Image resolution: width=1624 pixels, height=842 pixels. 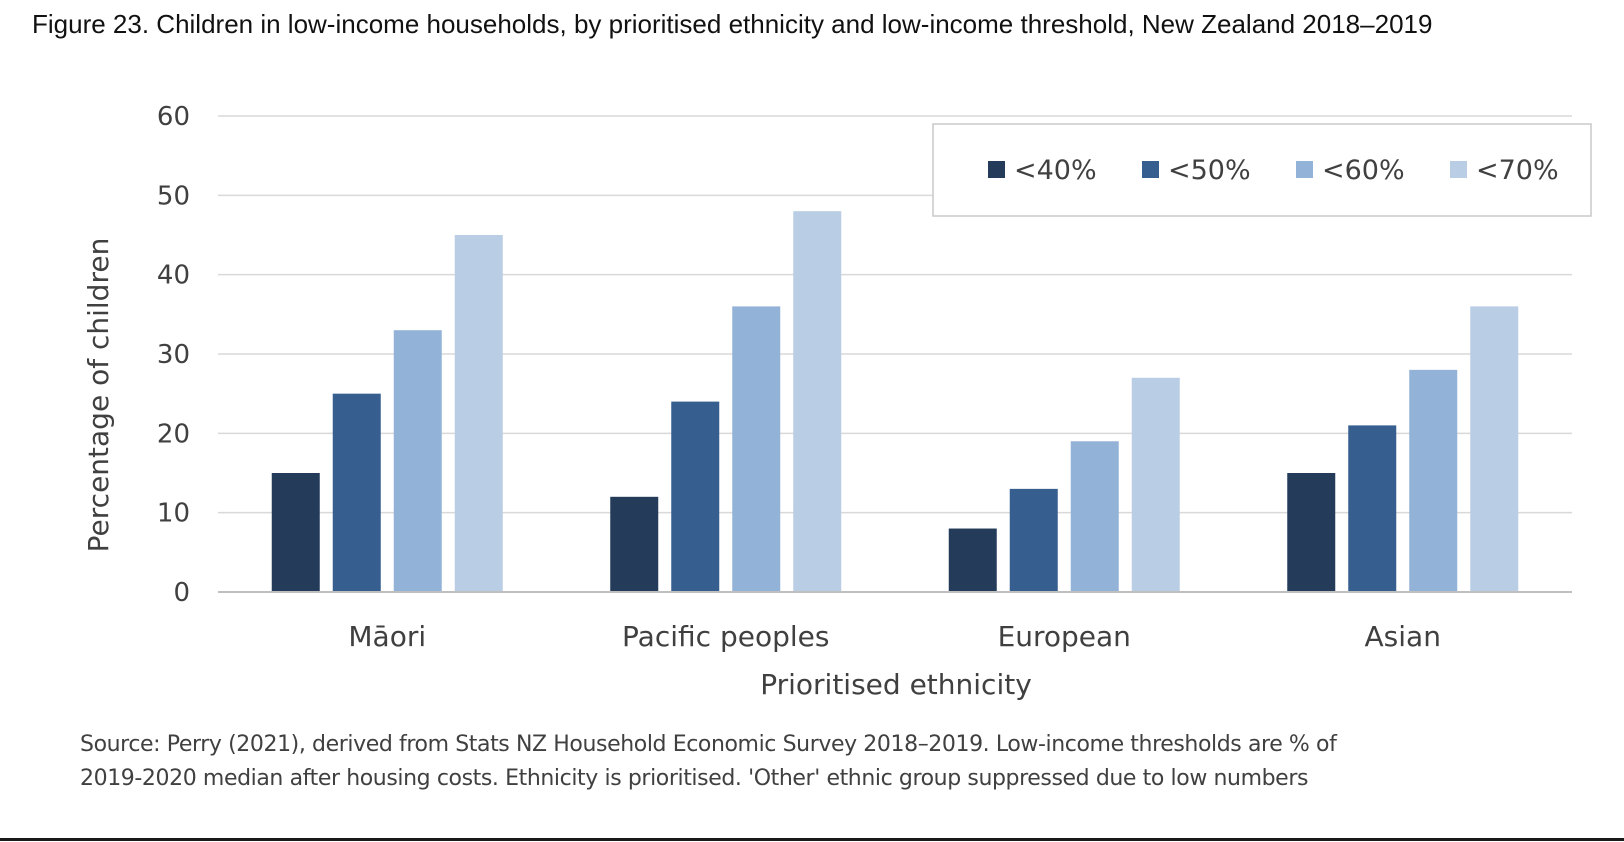 I want to click on y-axis-label: Percentage of children, so click(x=98, y=395).